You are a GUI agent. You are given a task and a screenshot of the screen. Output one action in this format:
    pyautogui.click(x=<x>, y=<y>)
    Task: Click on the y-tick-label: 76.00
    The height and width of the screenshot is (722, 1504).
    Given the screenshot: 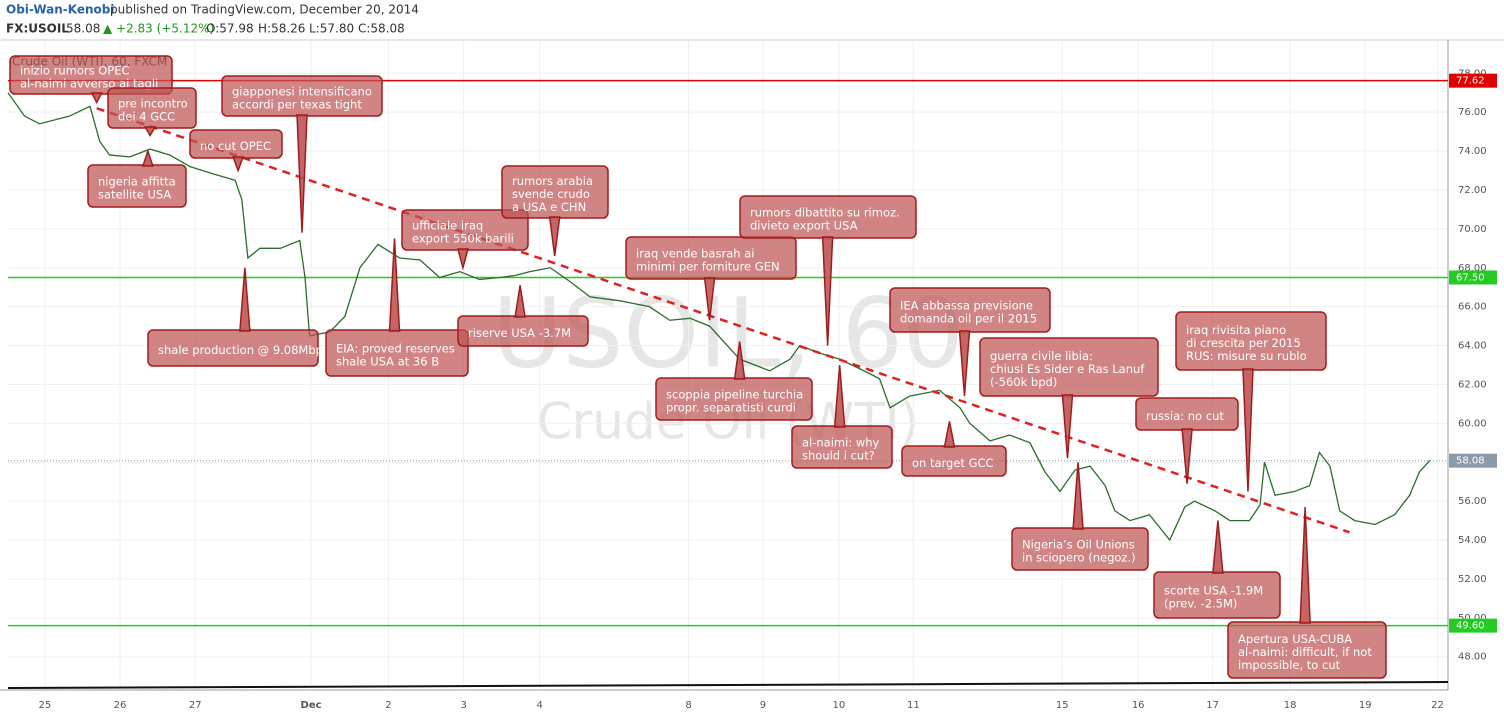 What is the action you would take?
    pyautogui.click(x=1472, y=112)
    